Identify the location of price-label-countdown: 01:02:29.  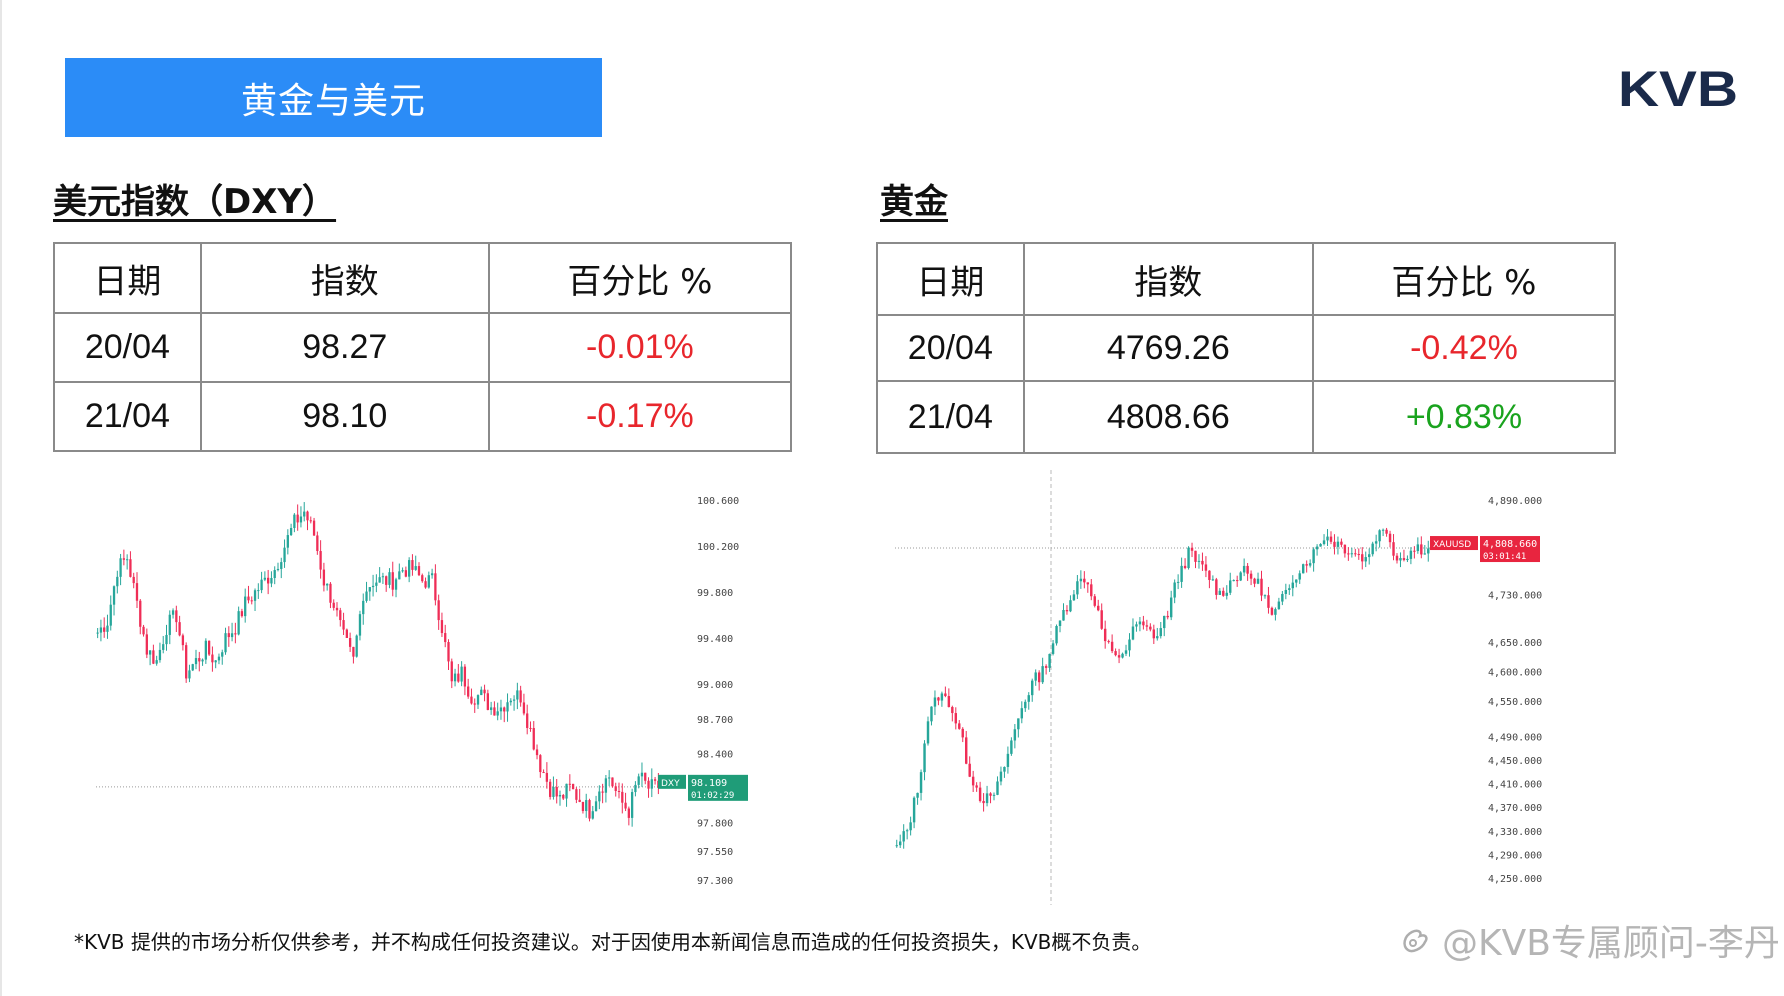
(712, 796).